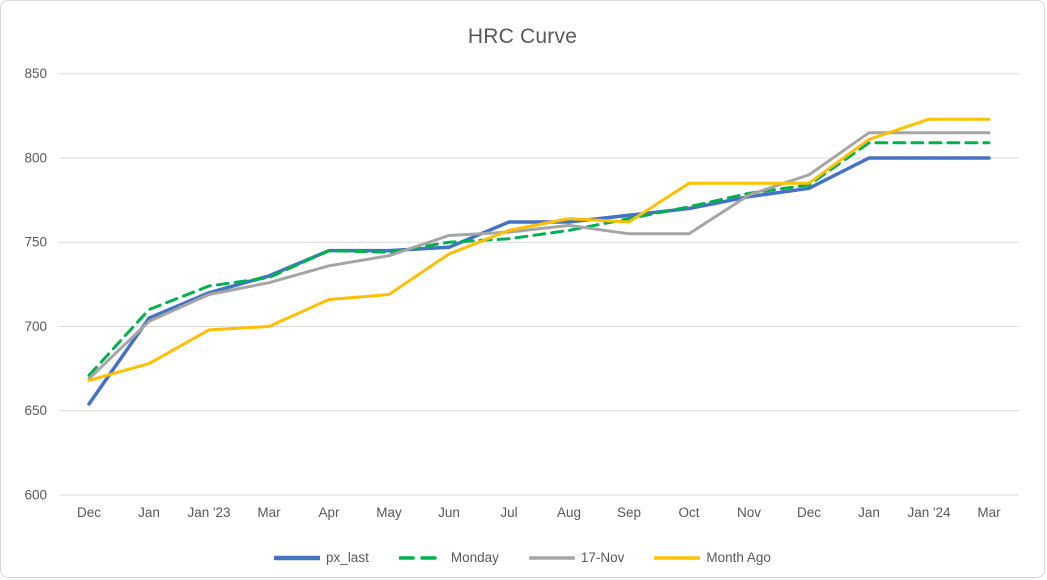 This screenshot has height=580, width=1047. Describe the element at coordinates (448, 557) in the screenshot. I see `legend-item-monday: Monday` at that location.